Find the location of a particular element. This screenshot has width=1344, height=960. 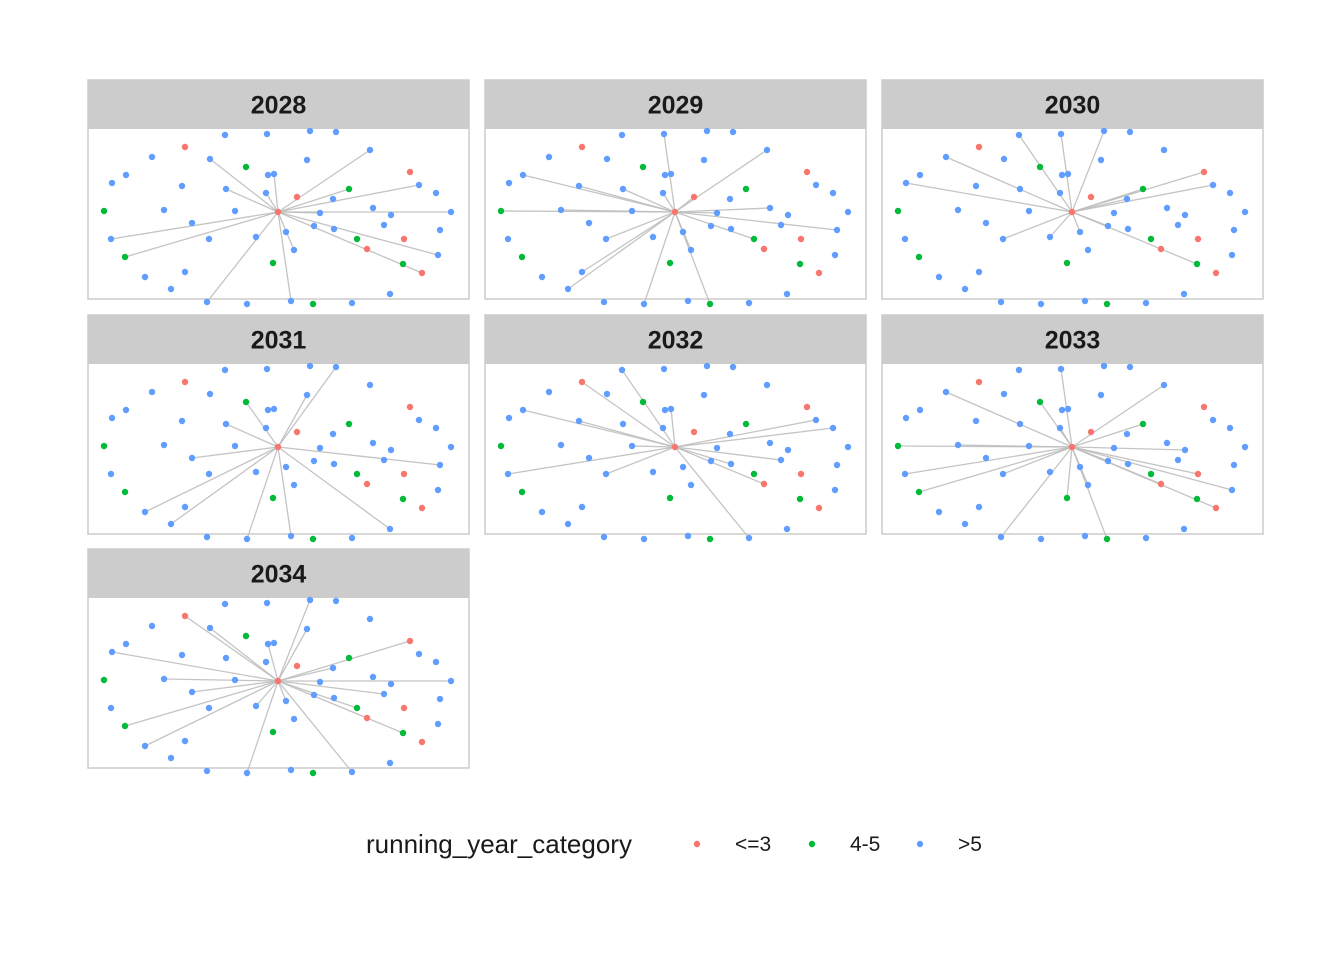

facet-strip-label: 2032 is located at coordinates (676, 341).